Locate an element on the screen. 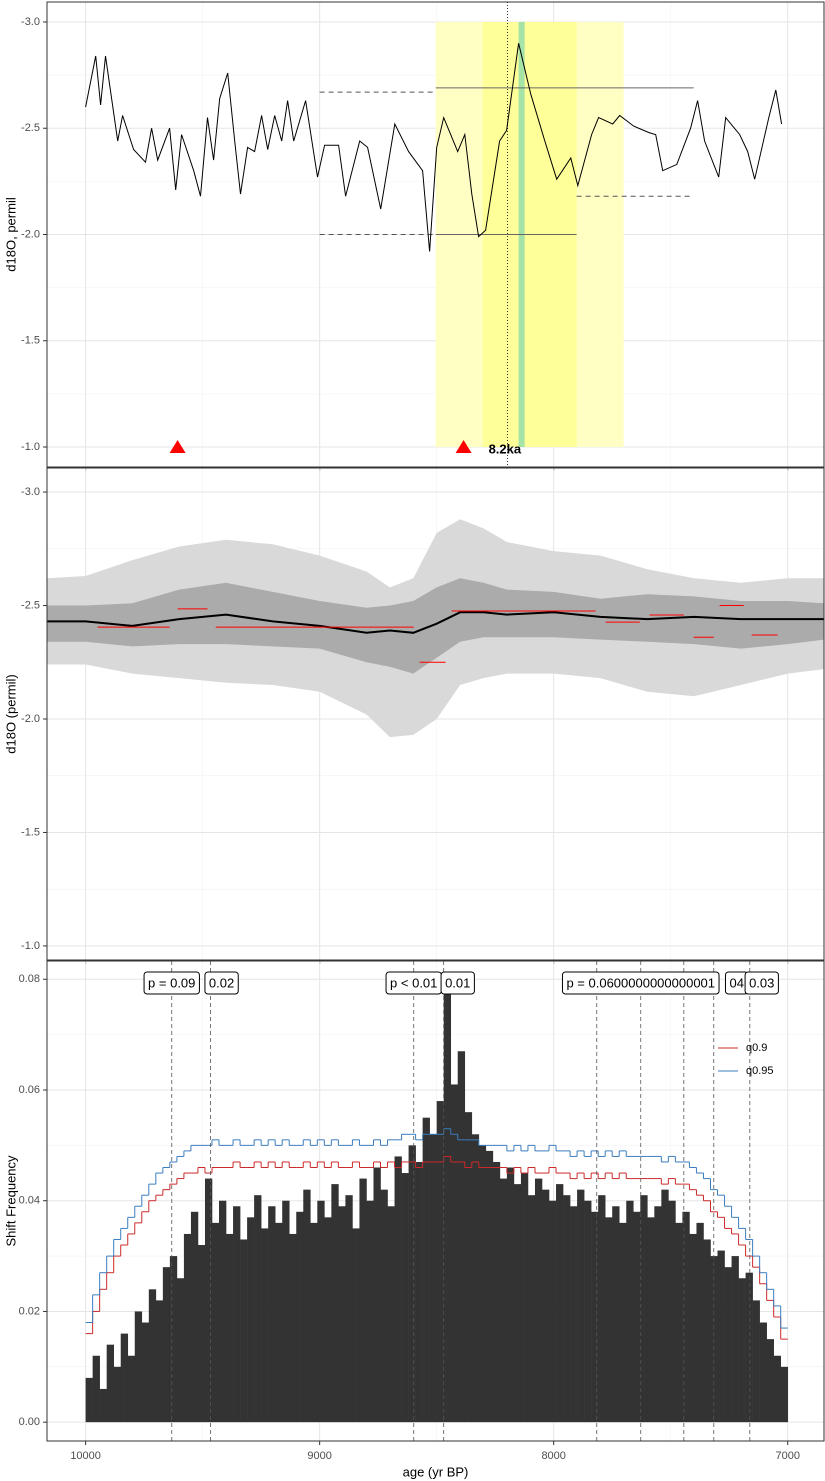 The image size is (825, 1481). legend-label: q0.95 is located at coordinates (760, 1071).